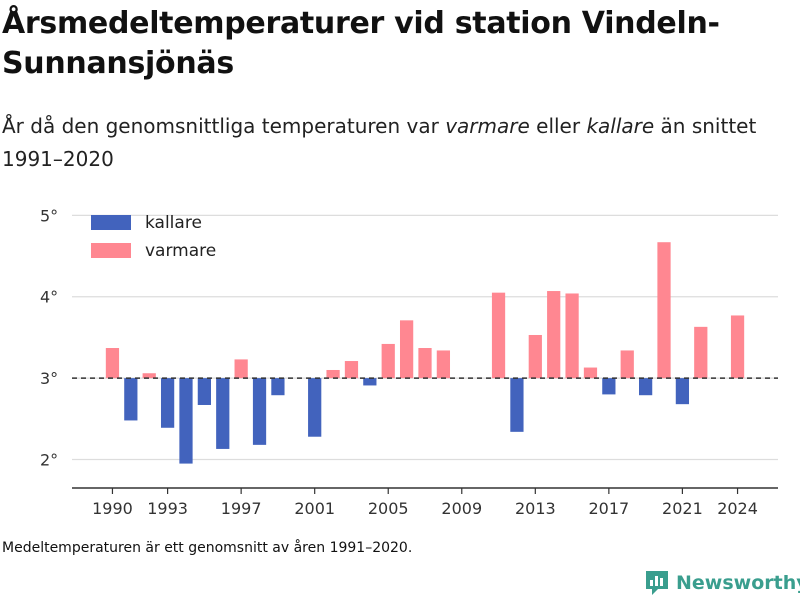 The height and width of the screenshot is (600, 800). Describe the element at coordinates (425, 363) in the screenshot. I see `bar-2007` at that location.